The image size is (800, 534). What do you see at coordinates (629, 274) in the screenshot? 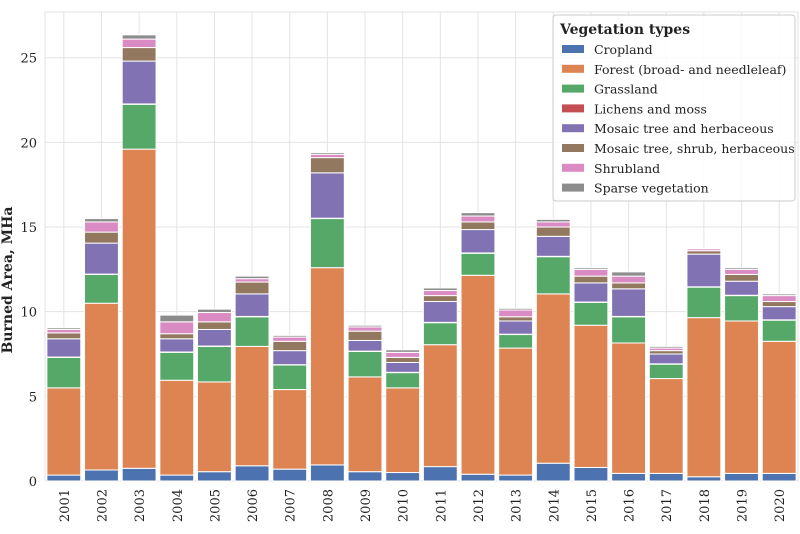
I see `bar-segment-sparse-vegetation-2016` at bounding box center [629, 274].